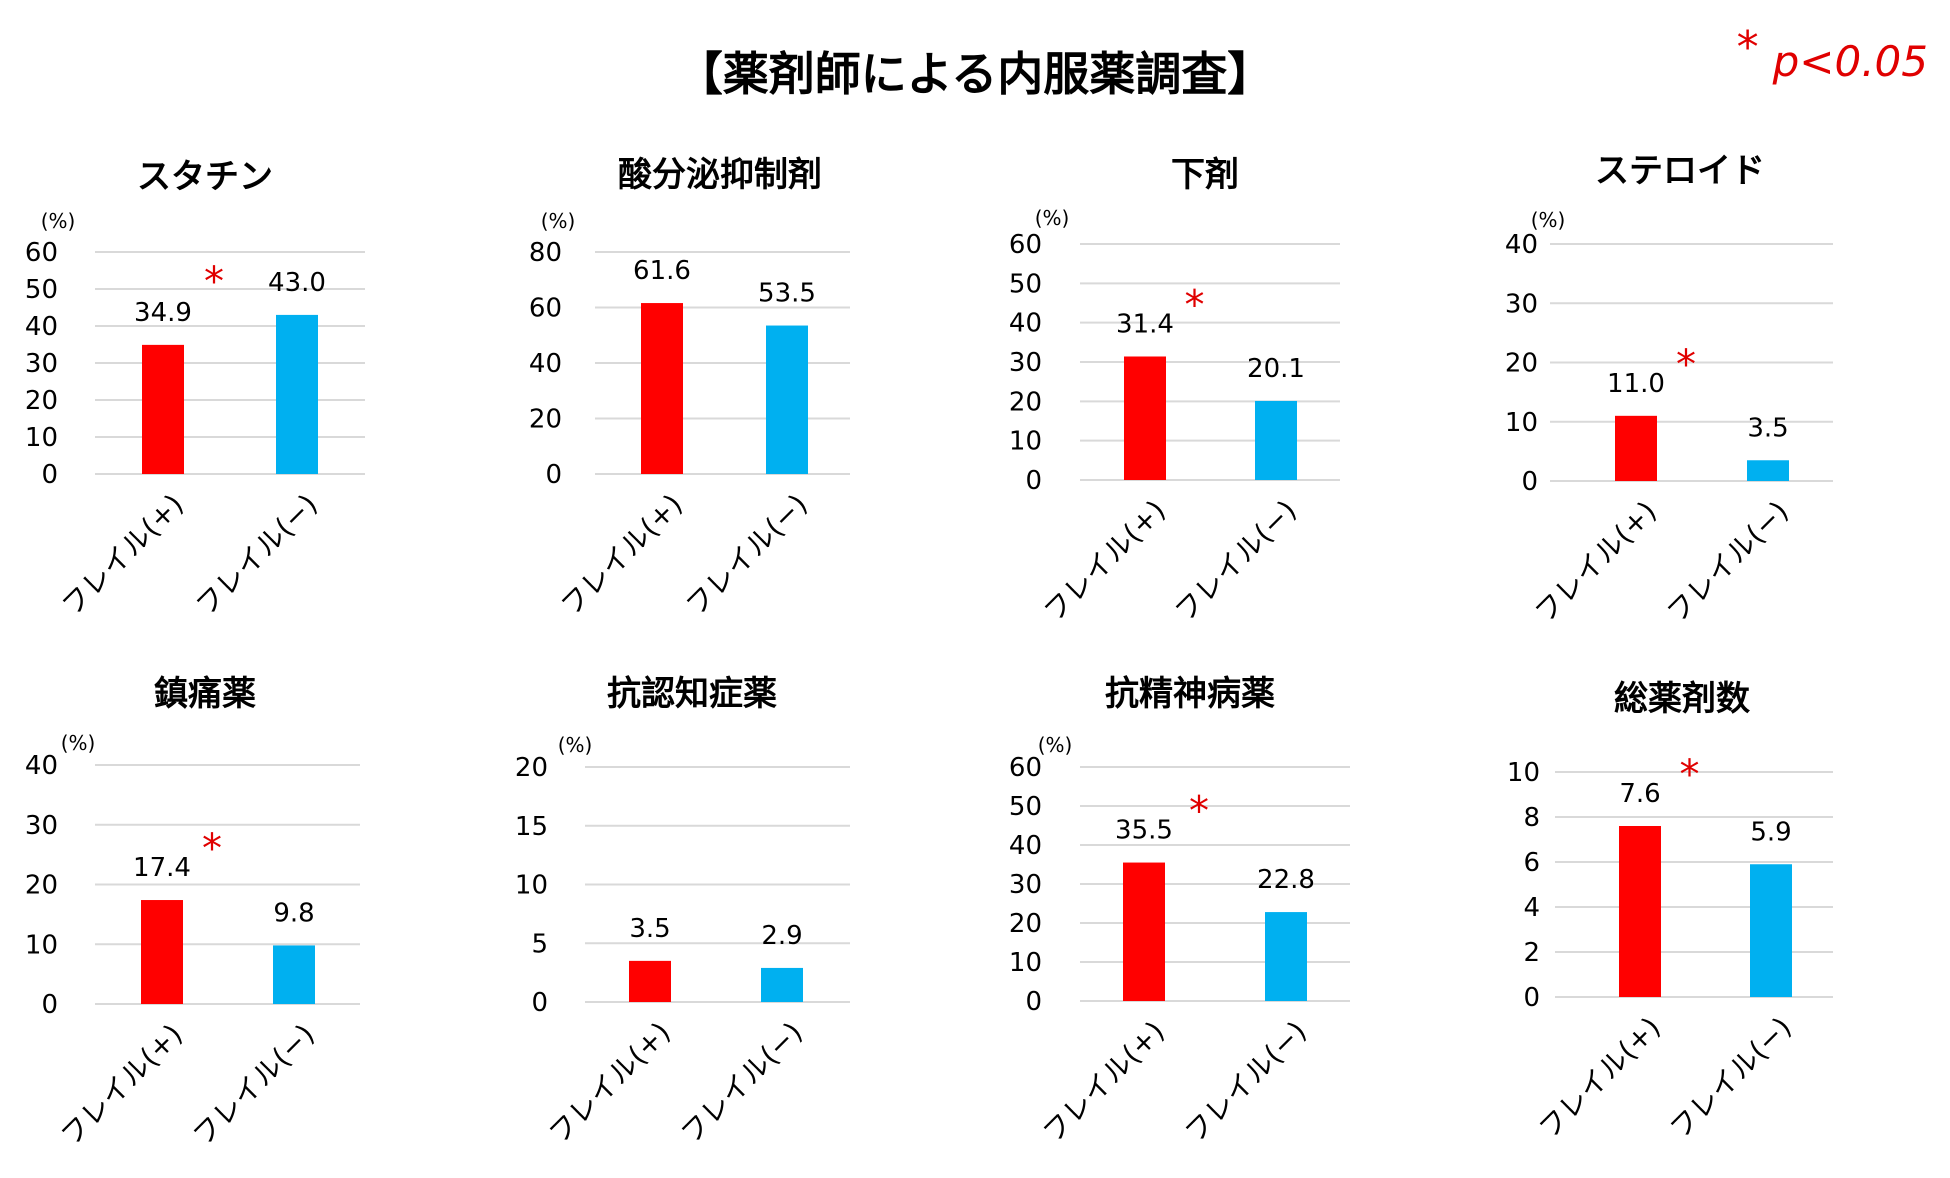 Image resolution: width=1950 pixels, height=1178 pixels. I want to click on significance-legend: * p<0.05, so click(1832, 54).